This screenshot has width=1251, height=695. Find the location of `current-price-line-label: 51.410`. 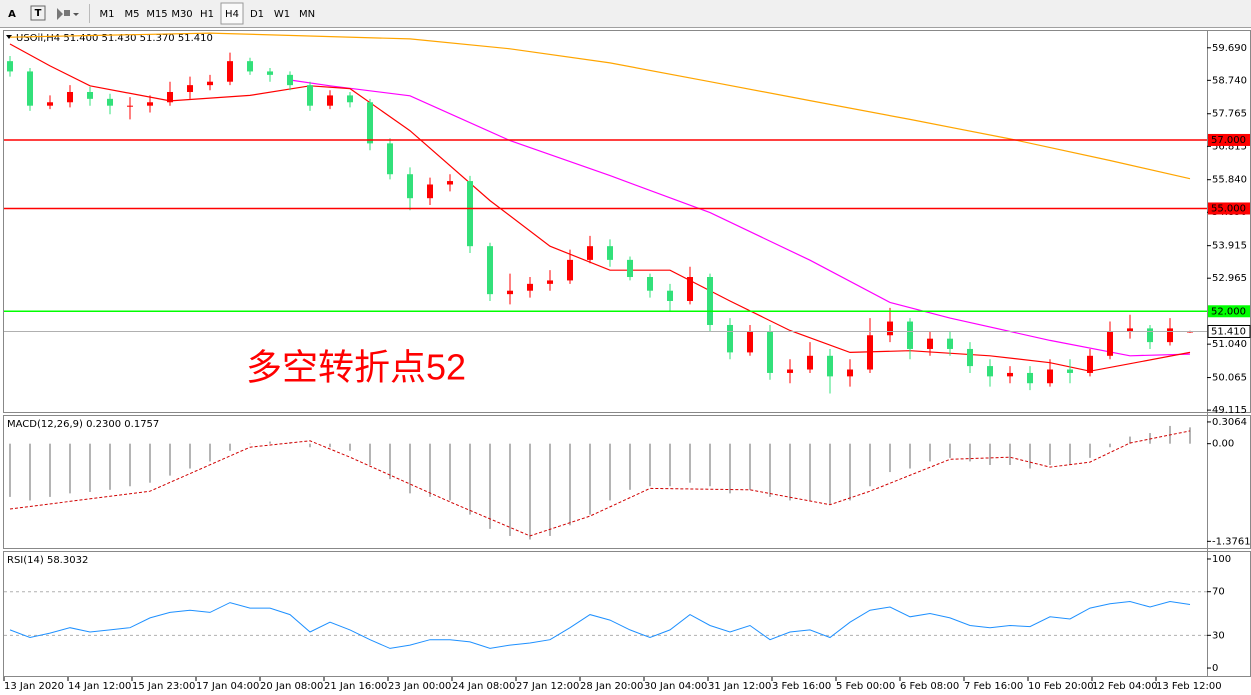

current-price-line-label: 51.410 is located at coordinates (1228, 331).